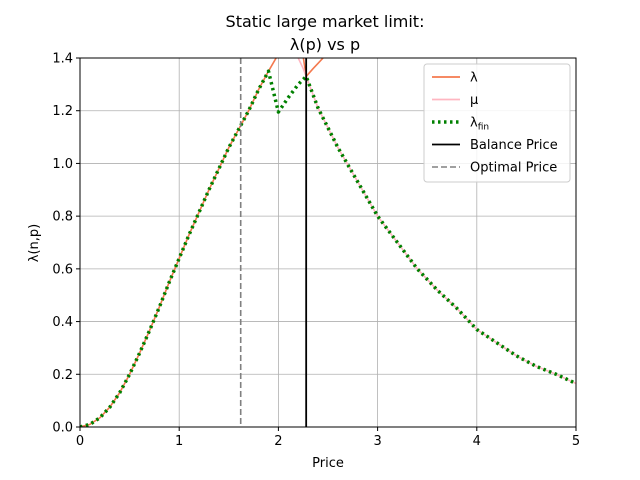 The image size is (640, 480). I want to click on reference-lines, so click(273, 242).